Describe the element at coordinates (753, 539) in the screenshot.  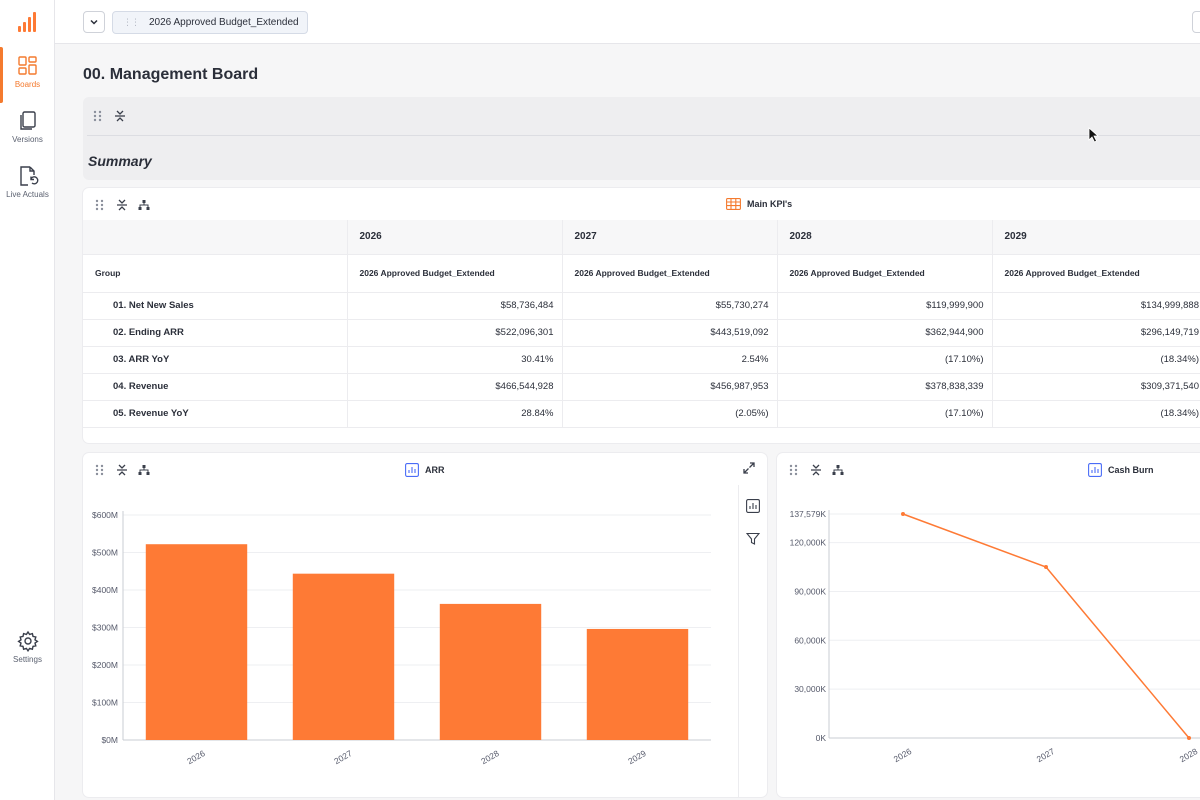
I see `filter-icon` at that location.